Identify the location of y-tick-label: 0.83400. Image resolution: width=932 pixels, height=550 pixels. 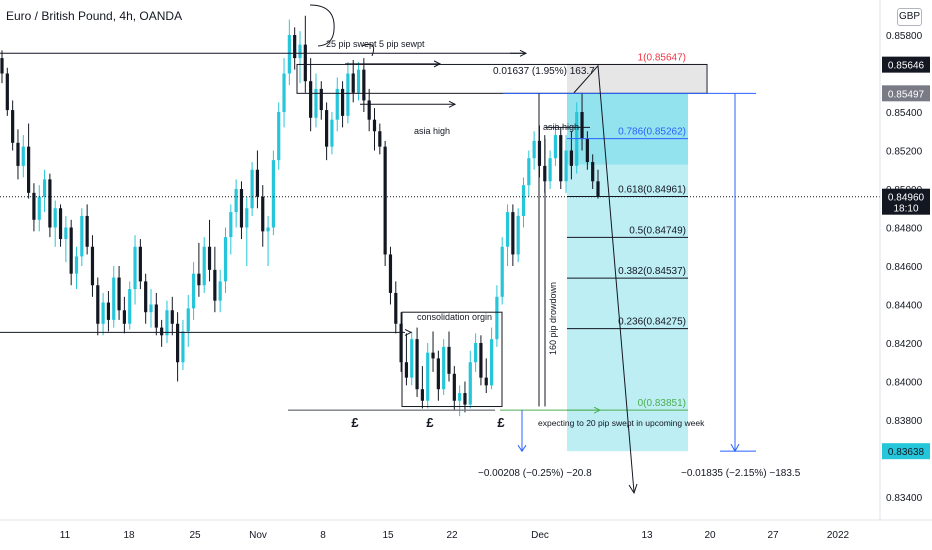
(904, 498).